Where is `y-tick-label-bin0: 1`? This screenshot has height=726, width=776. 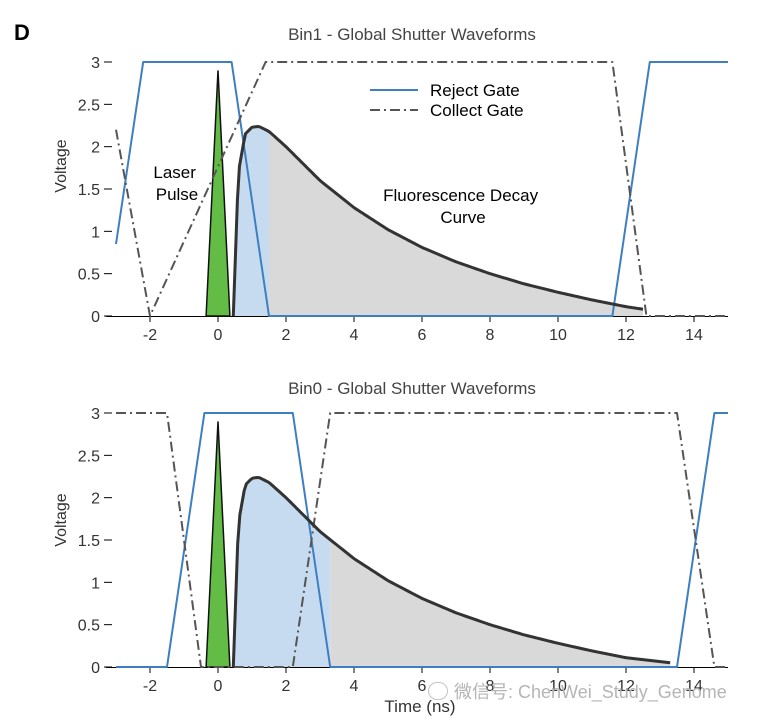 y-tick-label-bin0: 1 is located at coordinates (95, 583).